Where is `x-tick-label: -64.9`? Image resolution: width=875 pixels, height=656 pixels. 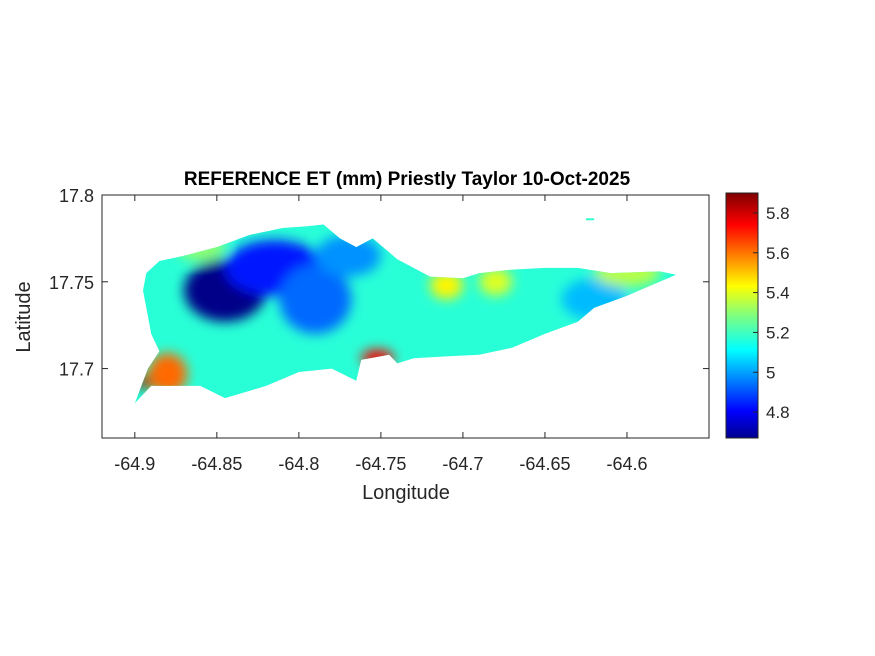 x-tick-label: -64.9 is located at coordinates (134, 464).